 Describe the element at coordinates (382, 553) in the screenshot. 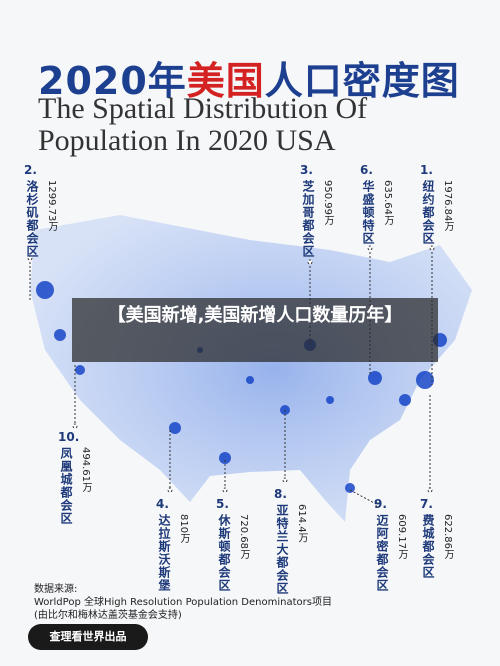

I see `city: 迈阿密都会区` at that location.